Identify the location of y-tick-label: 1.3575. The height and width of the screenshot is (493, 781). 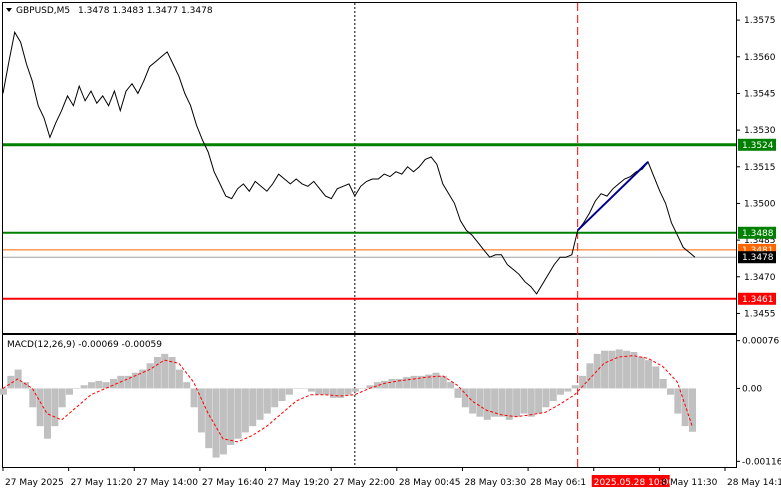
(760, 21).